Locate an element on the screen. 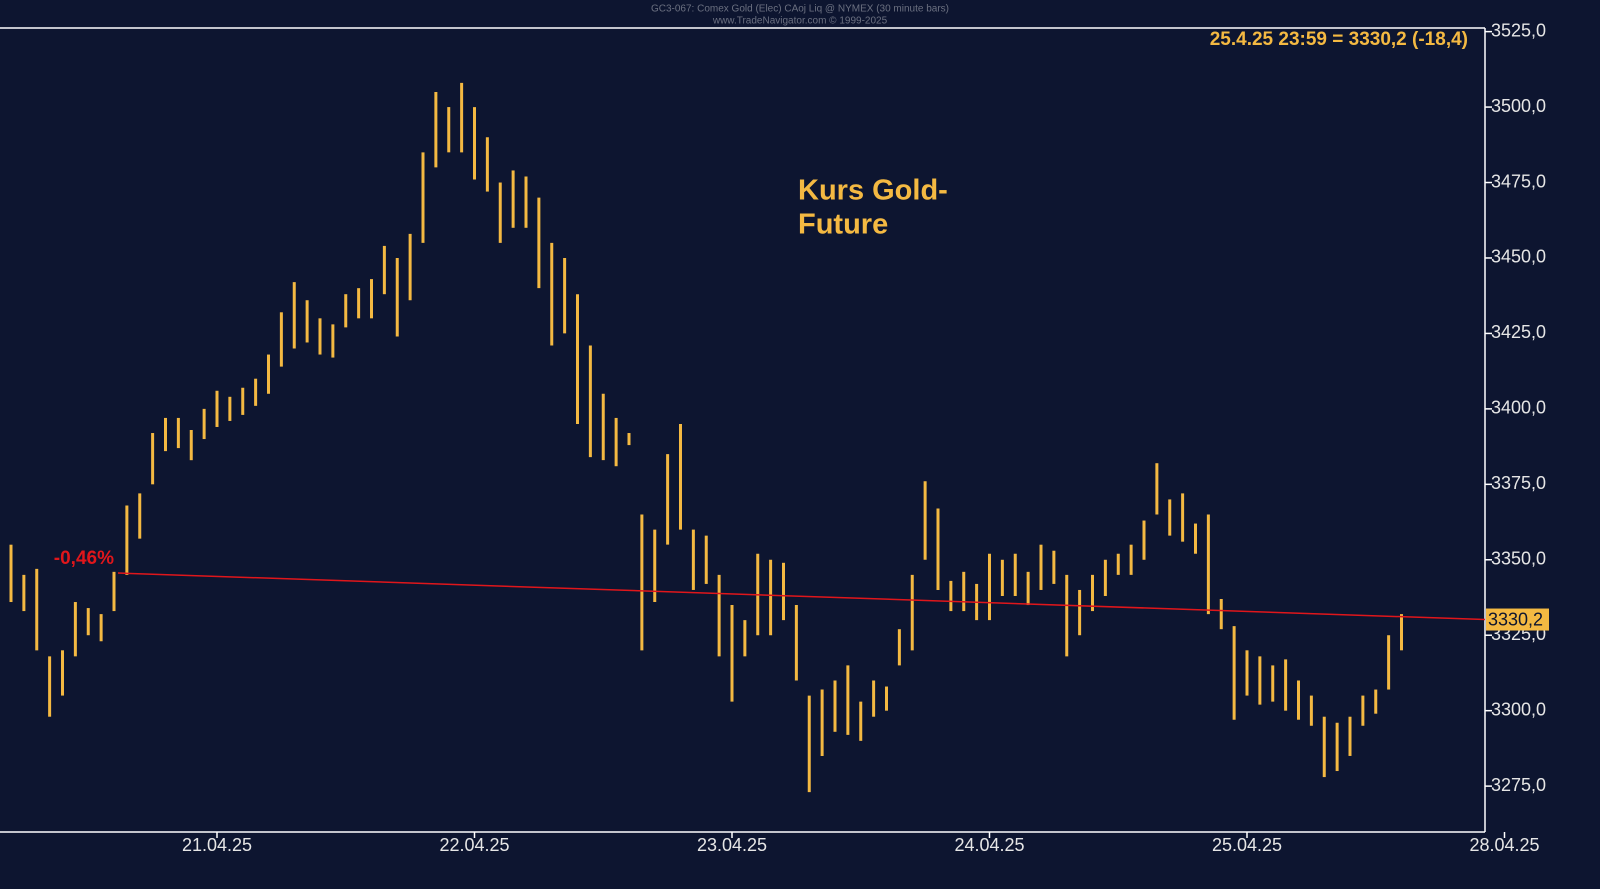 The width and height of the screenshot is (1600, 889). last-price-label: 3330,2 is located at coordinates (1515, 619).